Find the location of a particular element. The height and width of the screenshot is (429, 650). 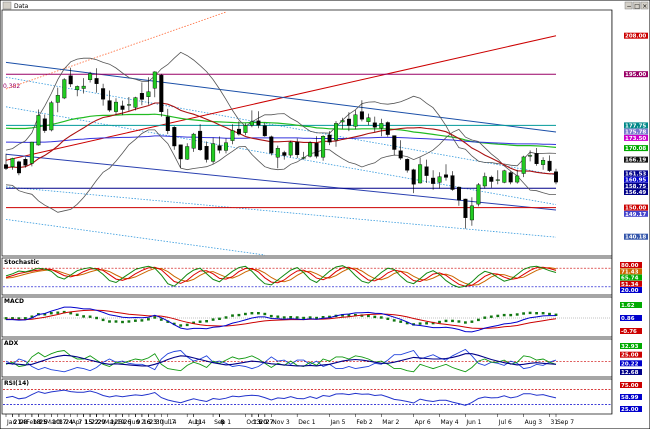

window-title: Data is located at coordinates (21, 6).